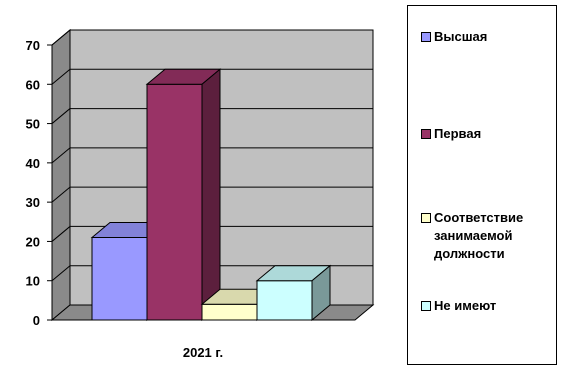 This screenshot has width=561, height=371. Describe the element at coordinates (33, 124) in the screenshot. I see `y-tick-label: 50` at that location.